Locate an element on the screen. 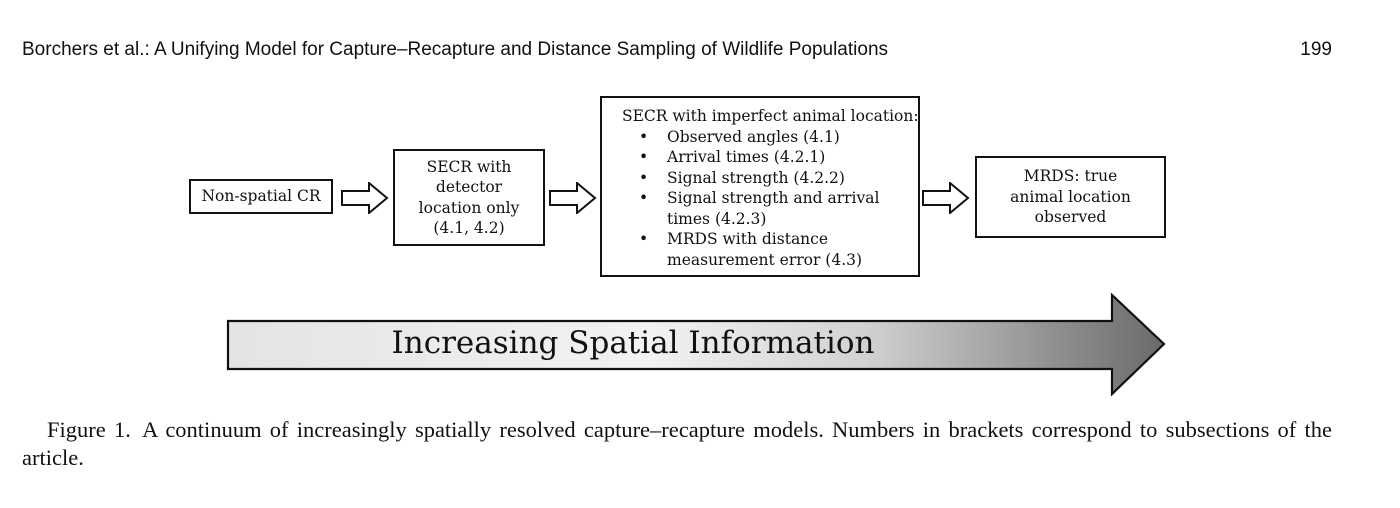 This screenshot has height=508, width=1400. box-line: detector is located at coordinates (469, 187).